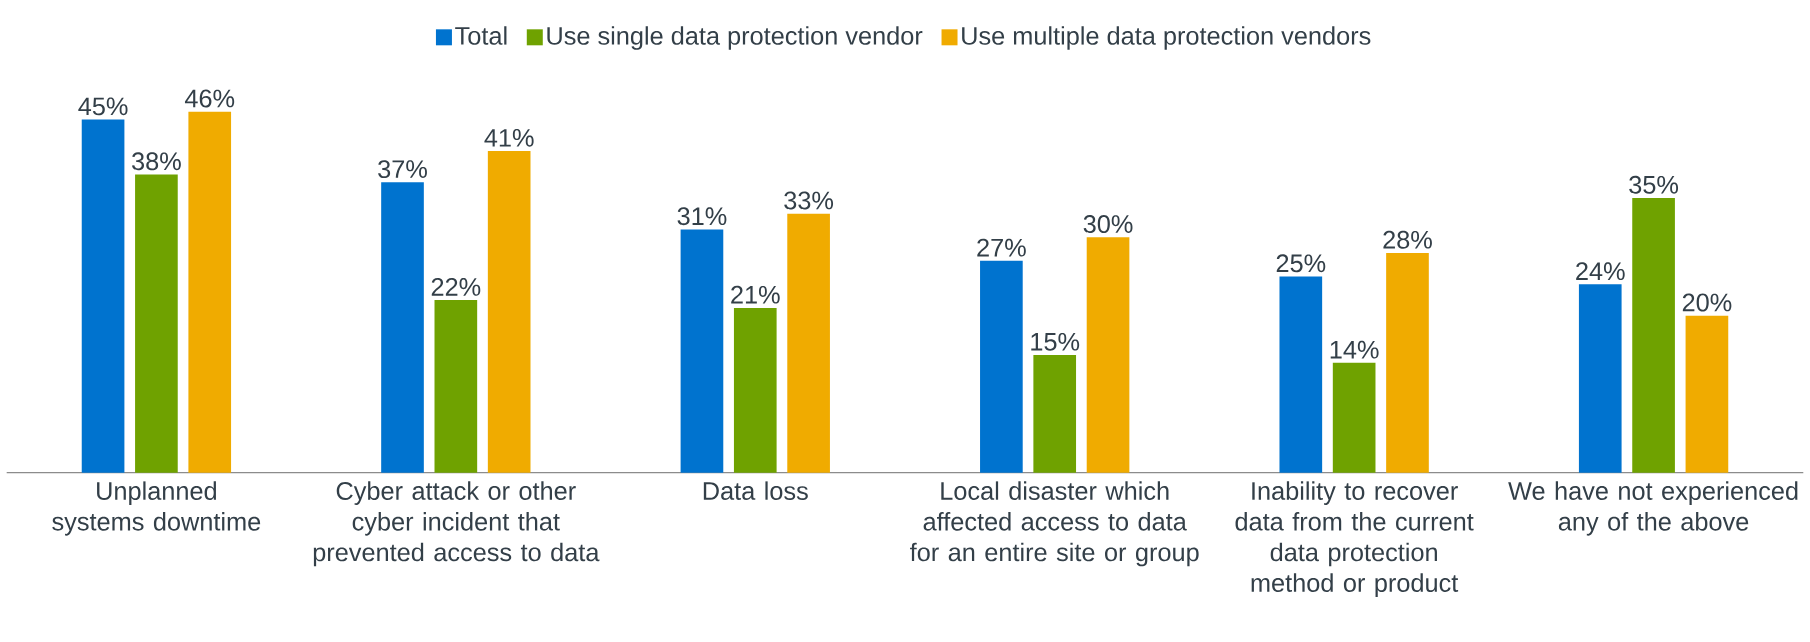 This screenshot has width=1810, height=642. I want to click on x-tick-label: Cyber attack or other cyber incident that prevented access to data, so click(456, 524).